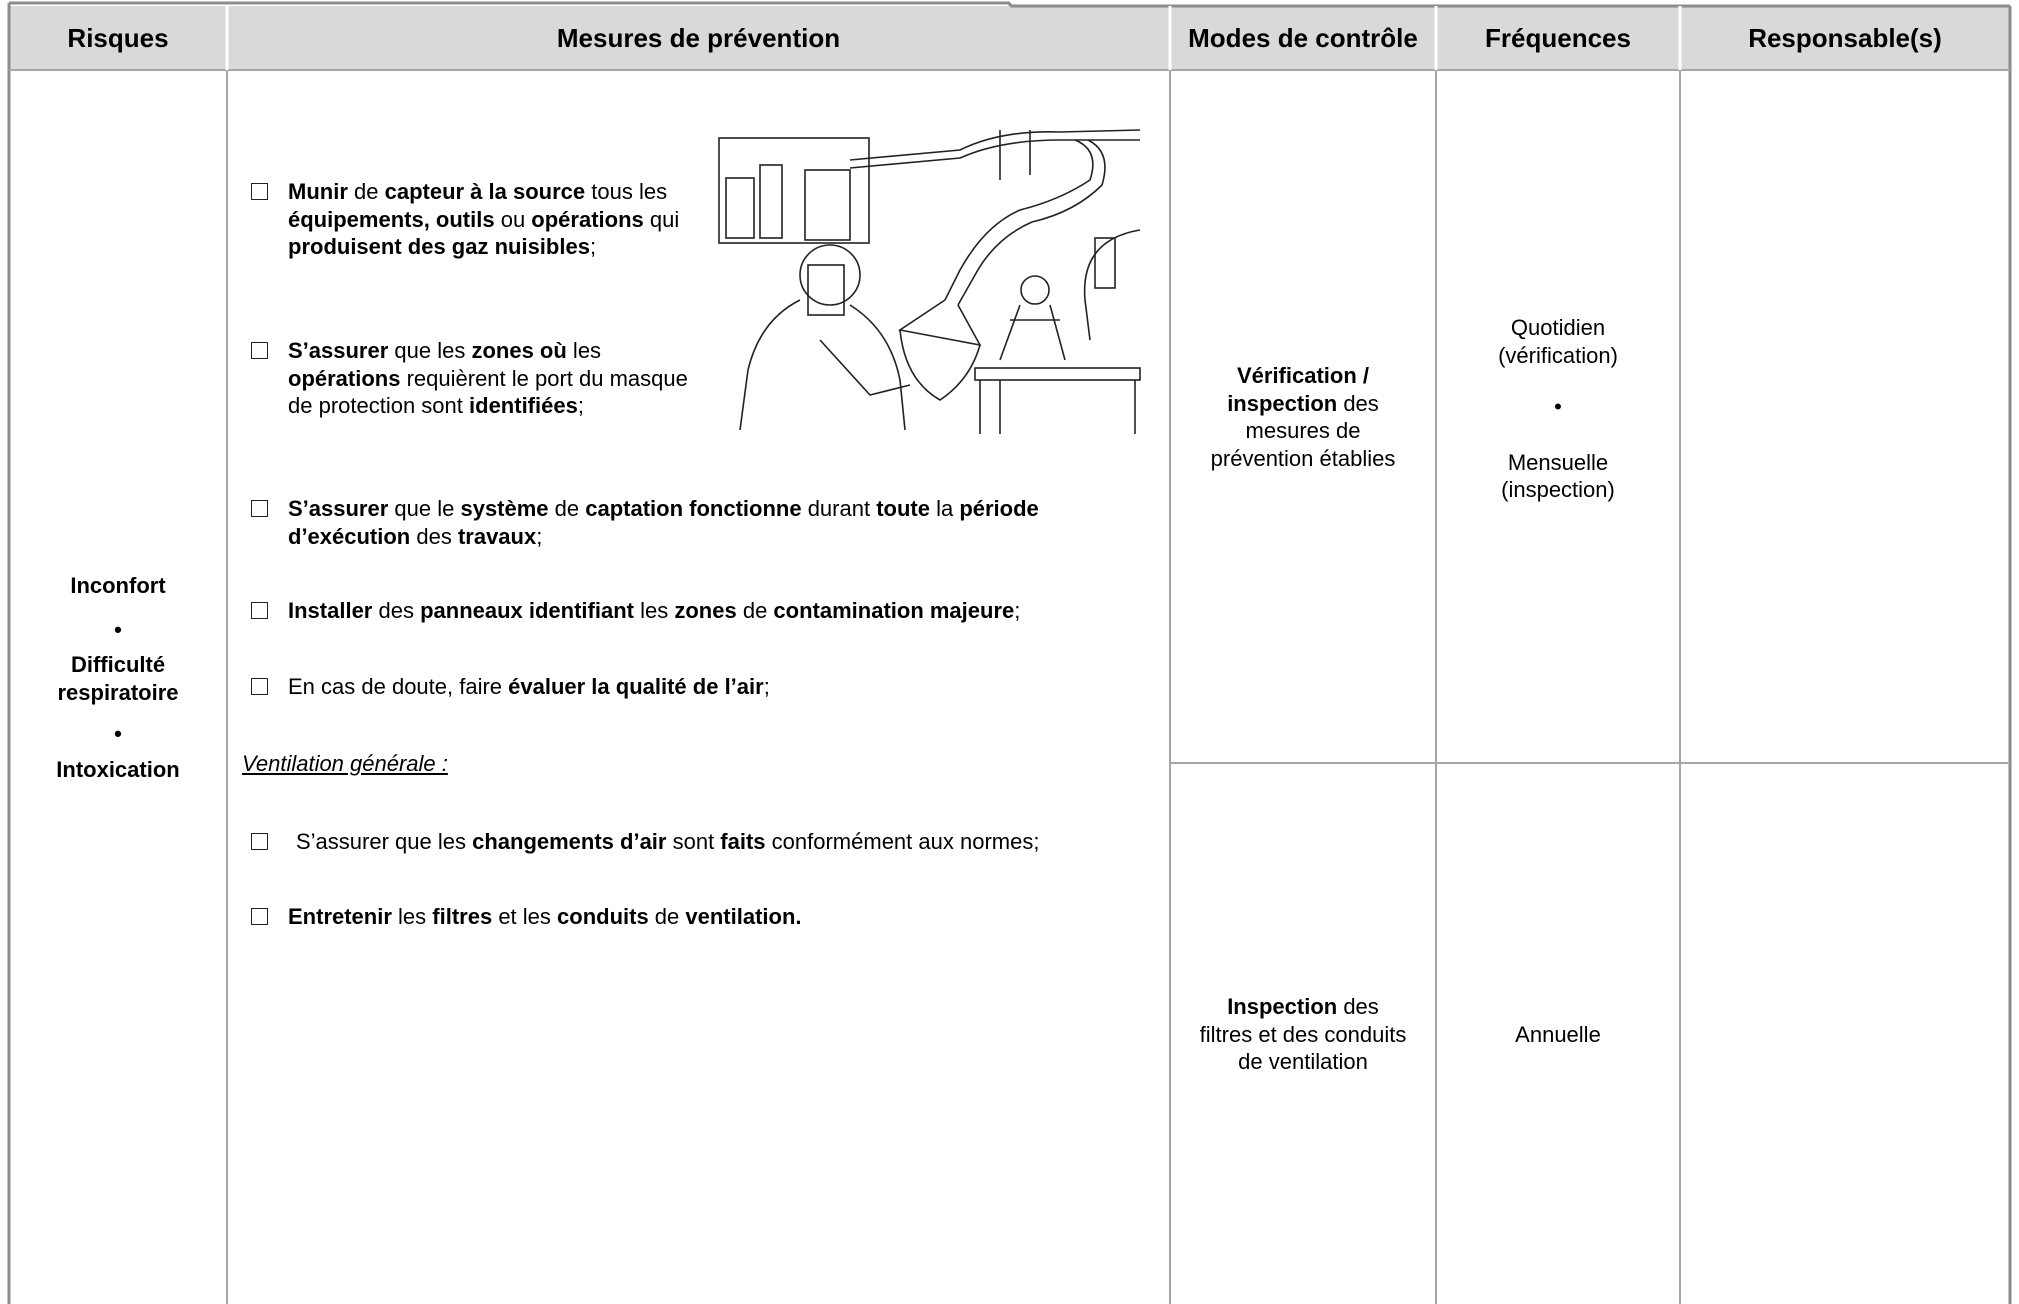 The image size is (2019, 1304). Describe the element at coordinates (626, 191) in the screenshot. I see `text-run: tous les` at that location.